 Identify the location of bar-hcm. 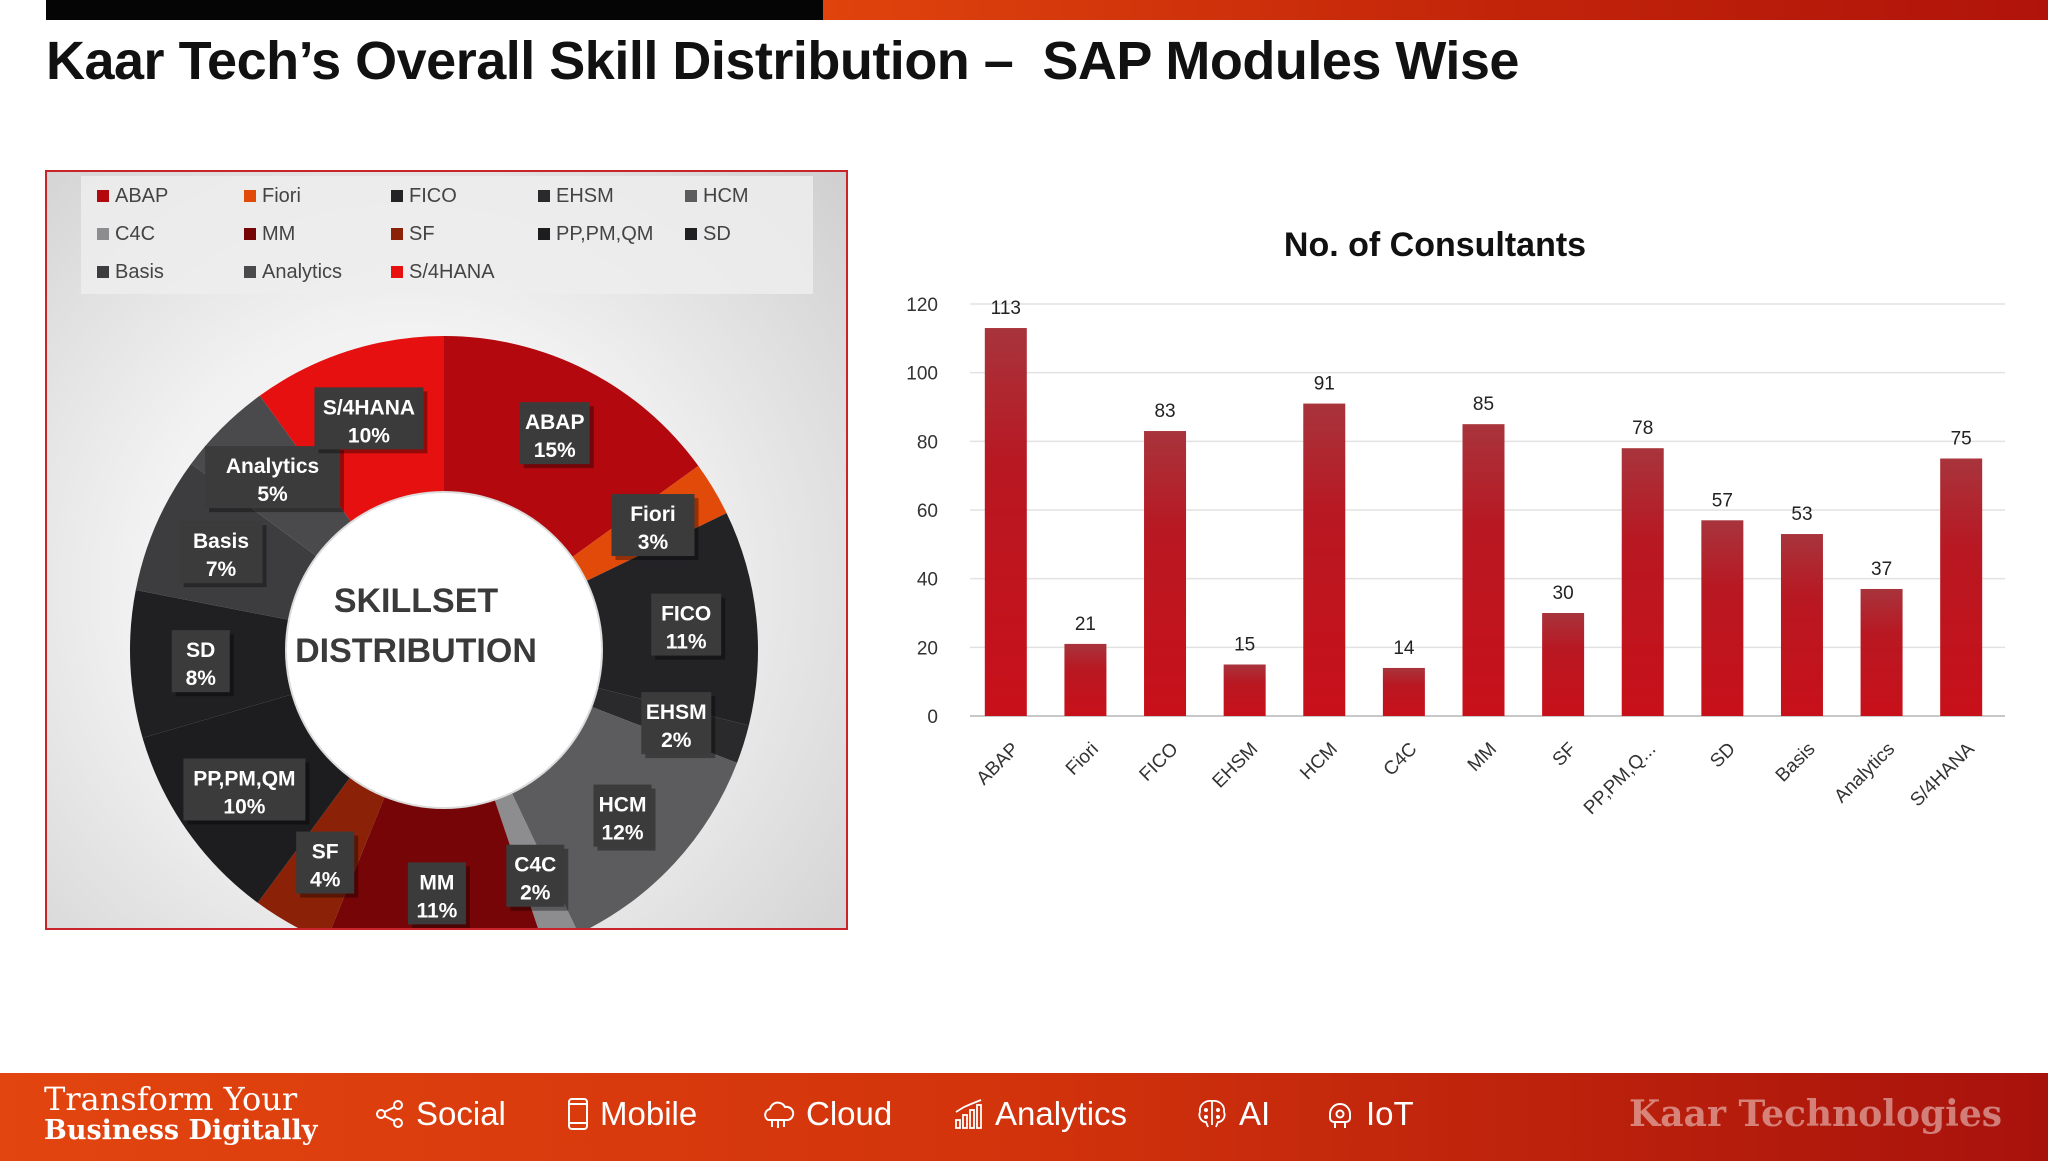
(1324, 559).